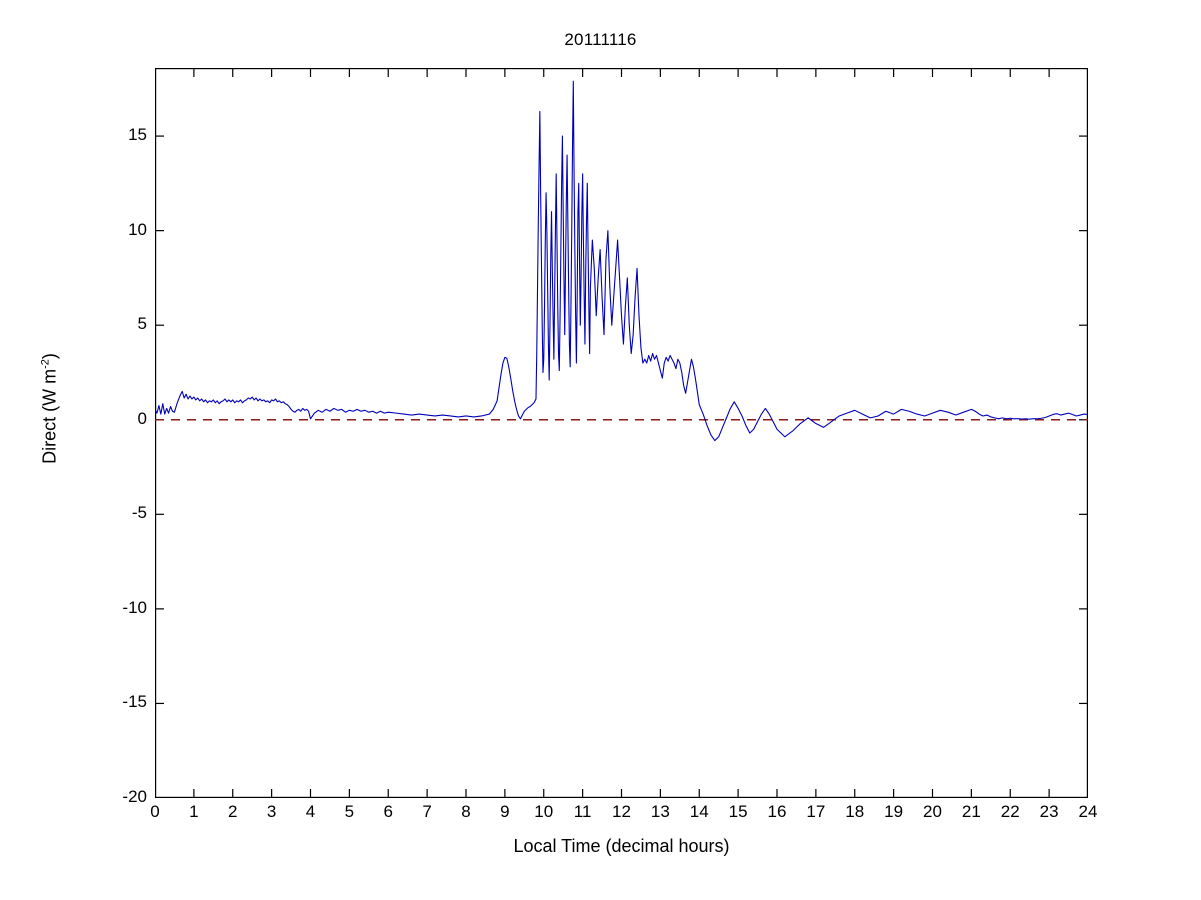  What do you see at coordinates (49, 356) in the screenshot?
I see `y-axis-label-tail: )` at bounding box center [49, 356].